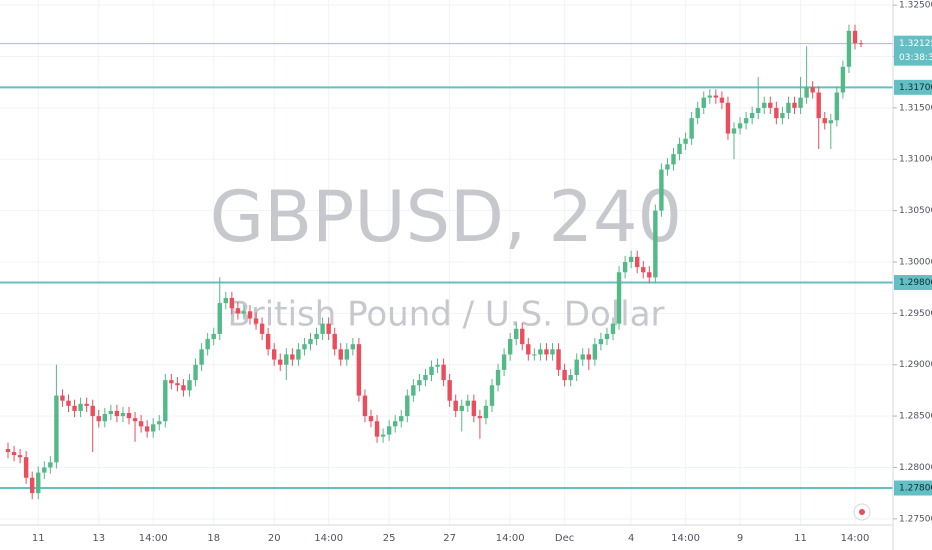  Describe the element at coordinates (915, 108) in the screenshot. I see `y-tick-label: 1.31500` at that location.